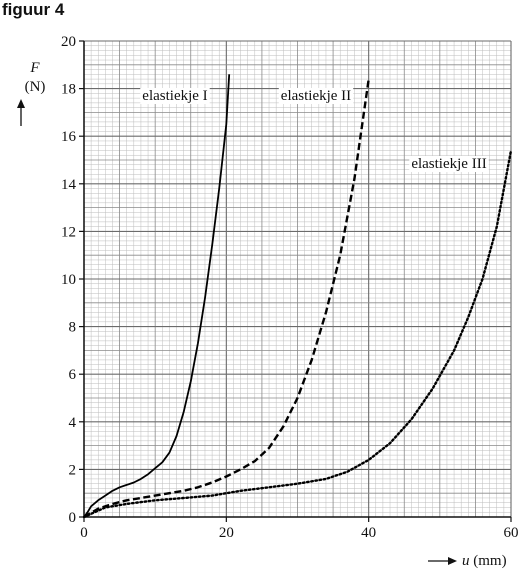 The height and width of the screenshot is (570, 520). What do you see at coordinates (84, 533) in the screenshot?
I see `x-tick-label: 0` at bounding box center [84, 533].